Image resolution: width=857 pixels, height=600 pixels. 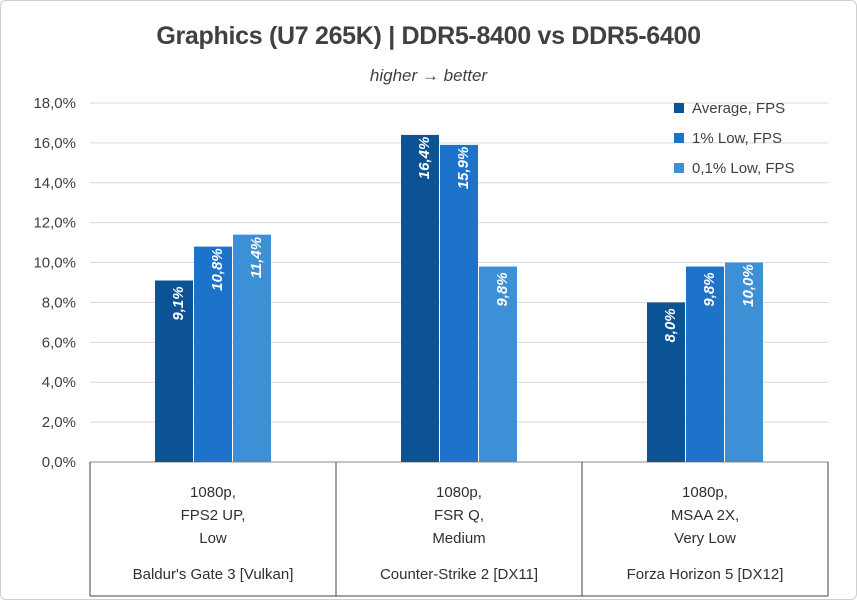 What do you see at coordinates (428, 75) in the screenshot?
I see `chart-subtitle: higher → better` at bounding box center [428, 75].